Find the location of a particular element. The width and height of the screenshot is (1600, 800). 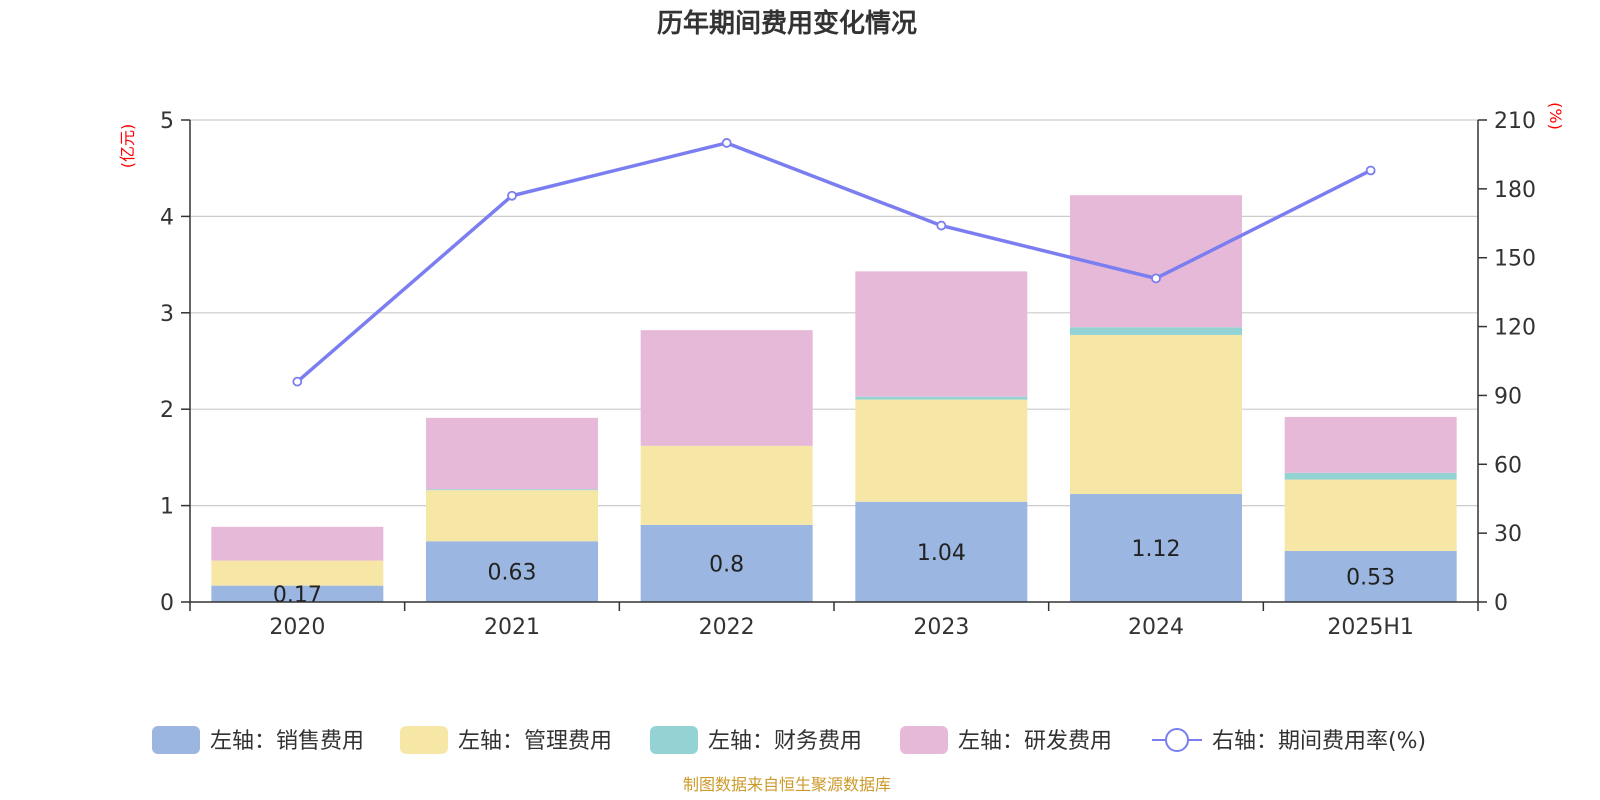

left-tick-label: 4 is located at coordinates (167, 217).